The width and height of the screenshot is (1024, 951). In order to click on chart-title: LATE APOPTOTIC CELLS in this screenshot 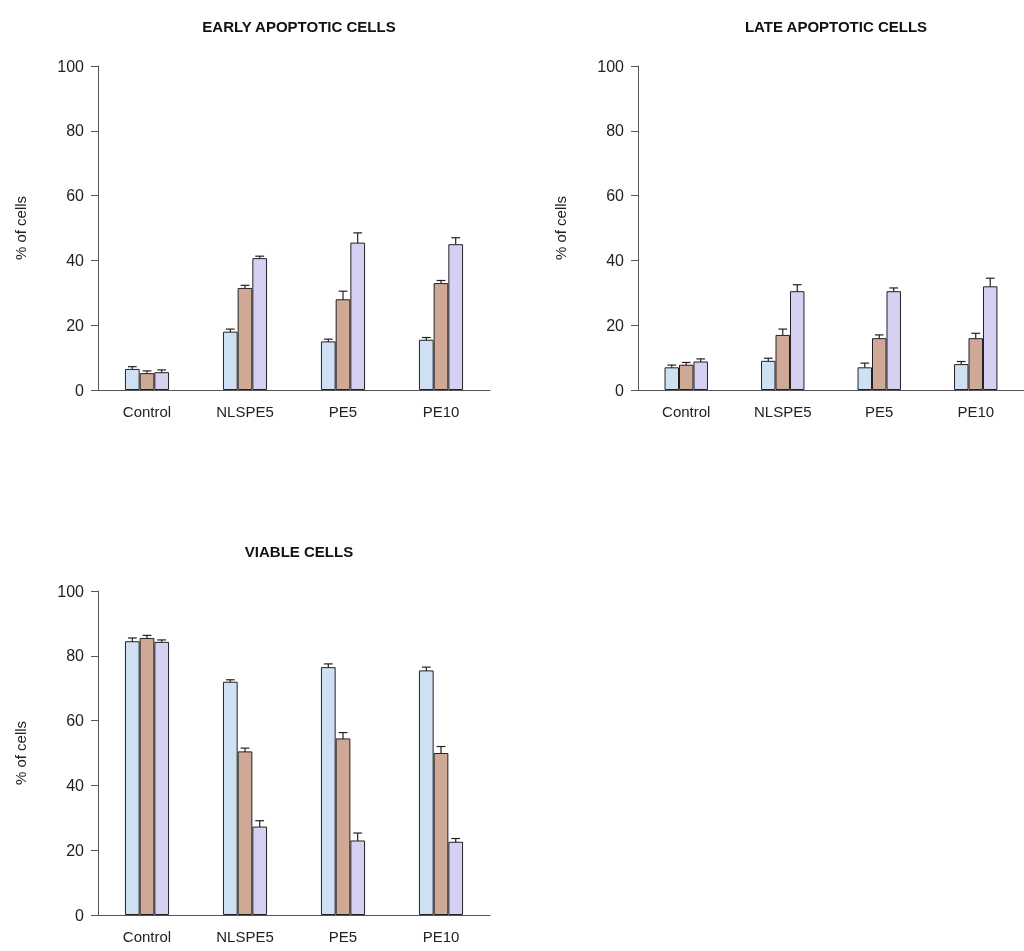, I will do `click(836, 26)`.